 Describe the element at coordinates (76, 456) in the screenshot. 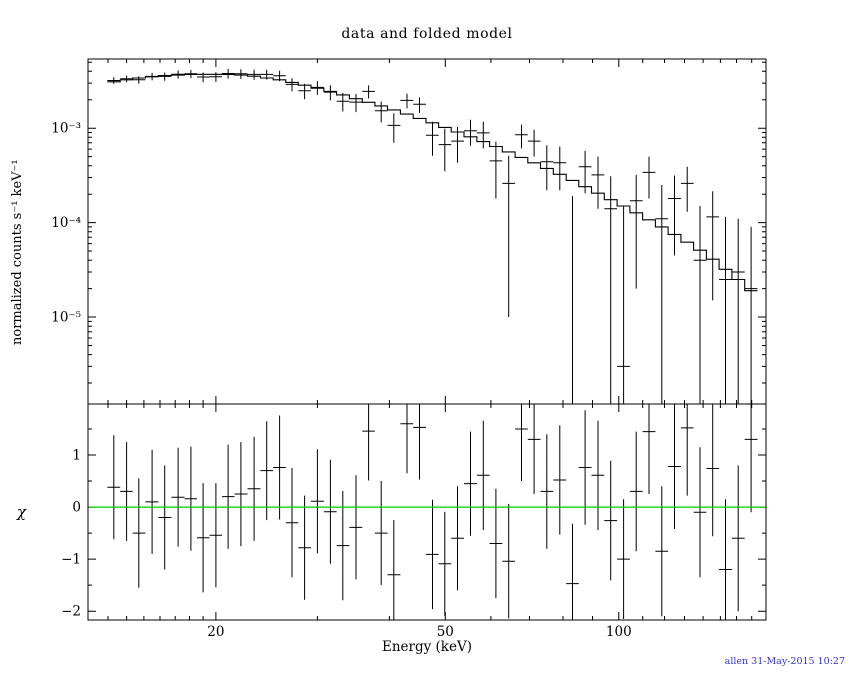

I see `chi-tick-label: 1` at that location.